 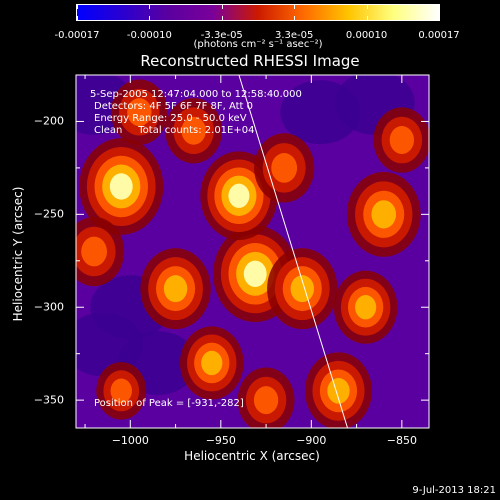 What do you see at coordinates (221, 35) in the screenshot?
I see `colorbar-tick-label: -3.3e-05` at bounding box center [221, 35].